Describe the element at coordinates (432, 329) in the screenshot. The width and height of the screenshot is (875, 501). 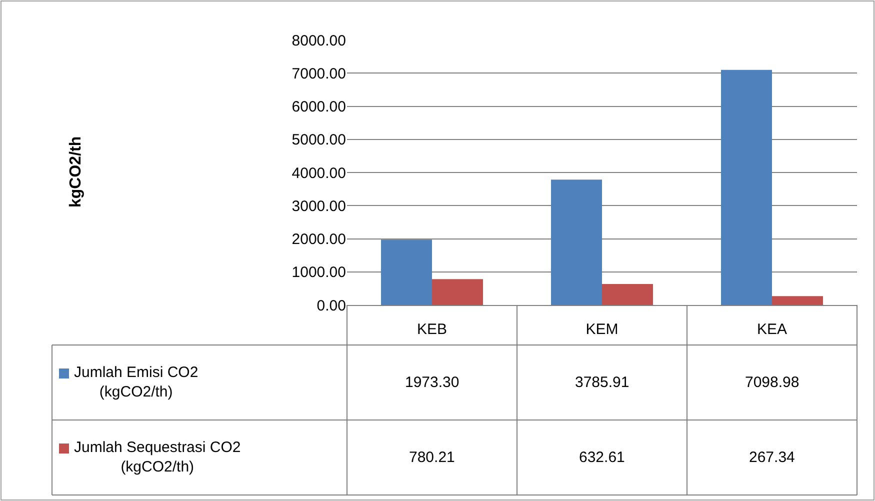
I see `x-tick-label: KEB` at that location.